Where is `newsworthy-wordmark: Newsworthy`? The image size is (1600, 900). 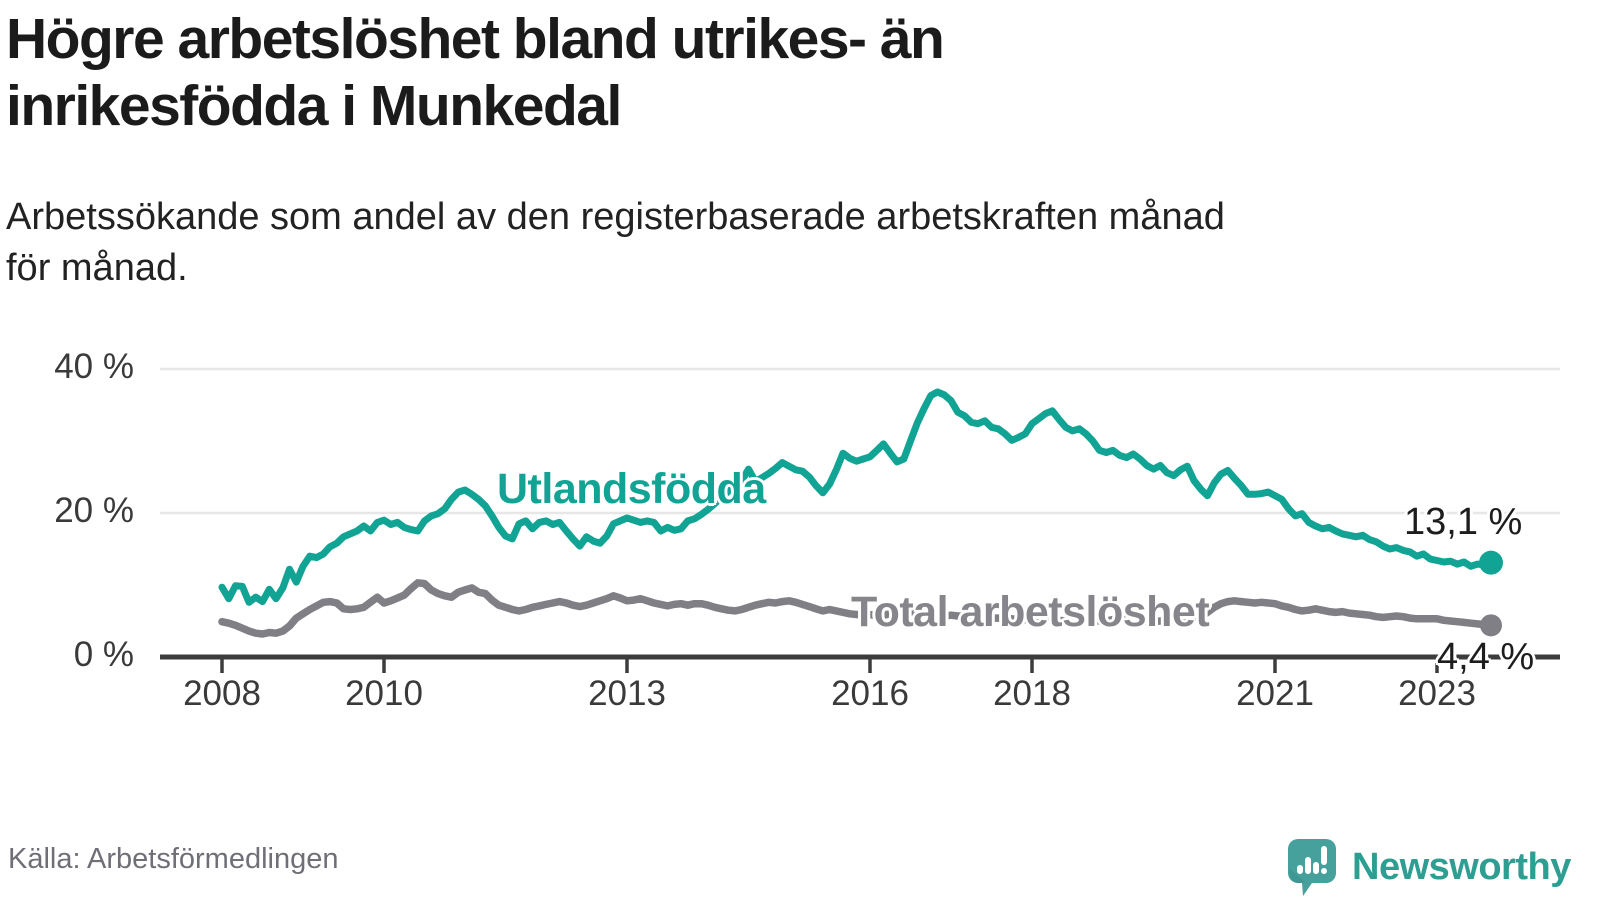
newsworthy-wordmark: Newsworthy is located at coordinates (1461, 867).